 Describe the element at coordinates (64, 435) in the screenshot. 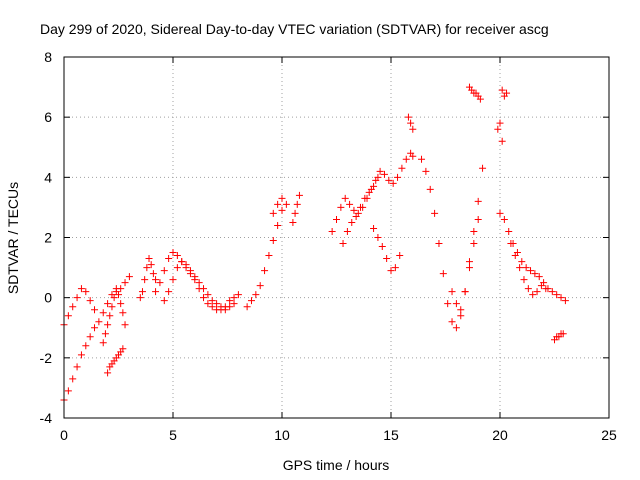

I see `x-tick-label: 0` at that location.